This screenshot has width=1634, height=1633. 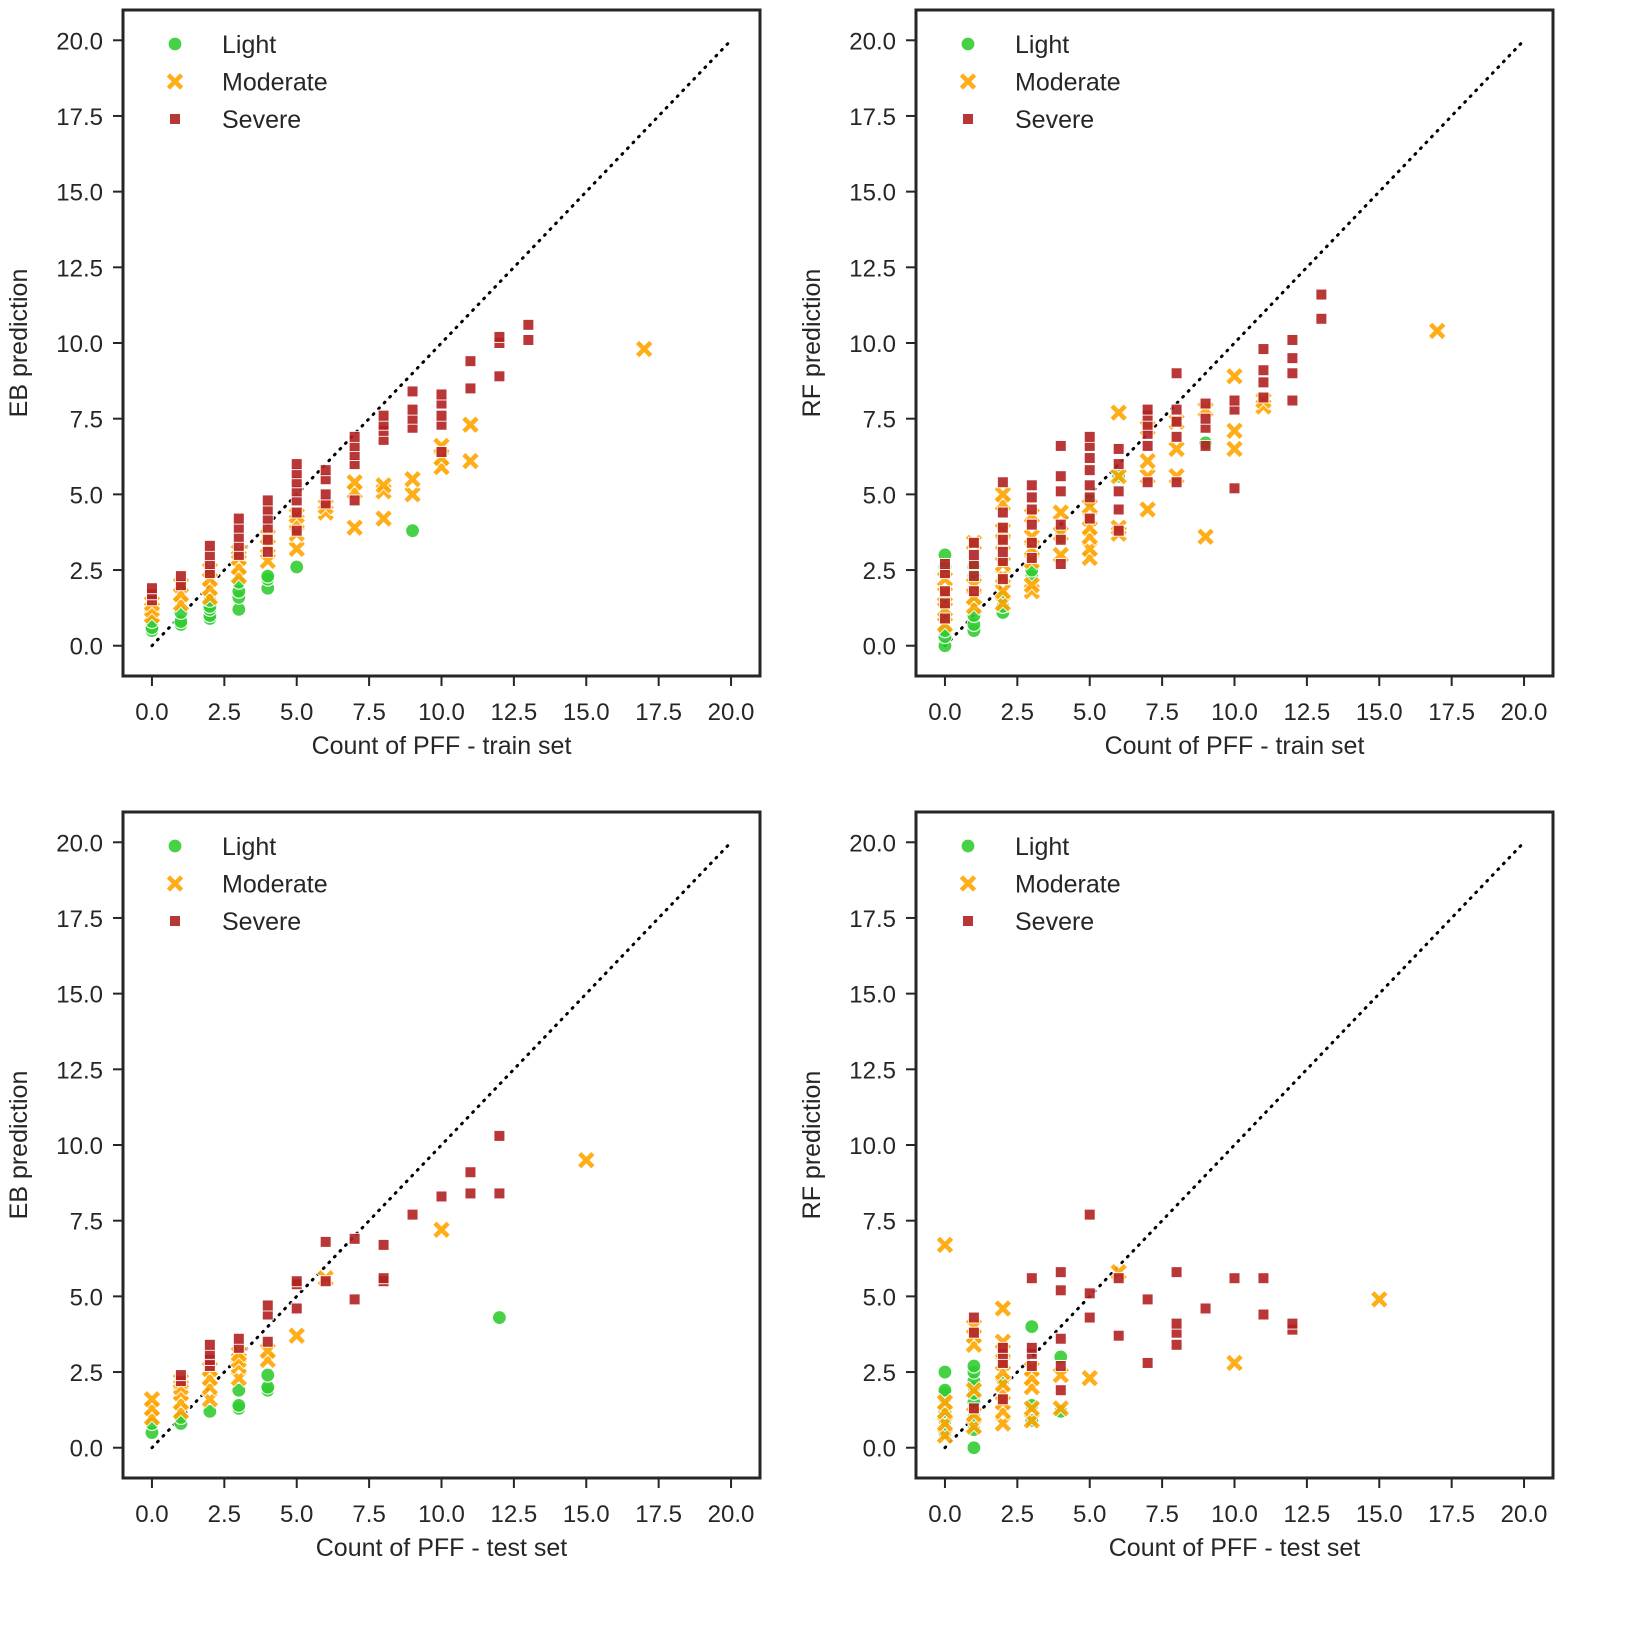 What do you see at coordinates (1451, 1514) in the screenshot?
I see `x-tick-label: 17.5` at bounding box center [1451, 1514].